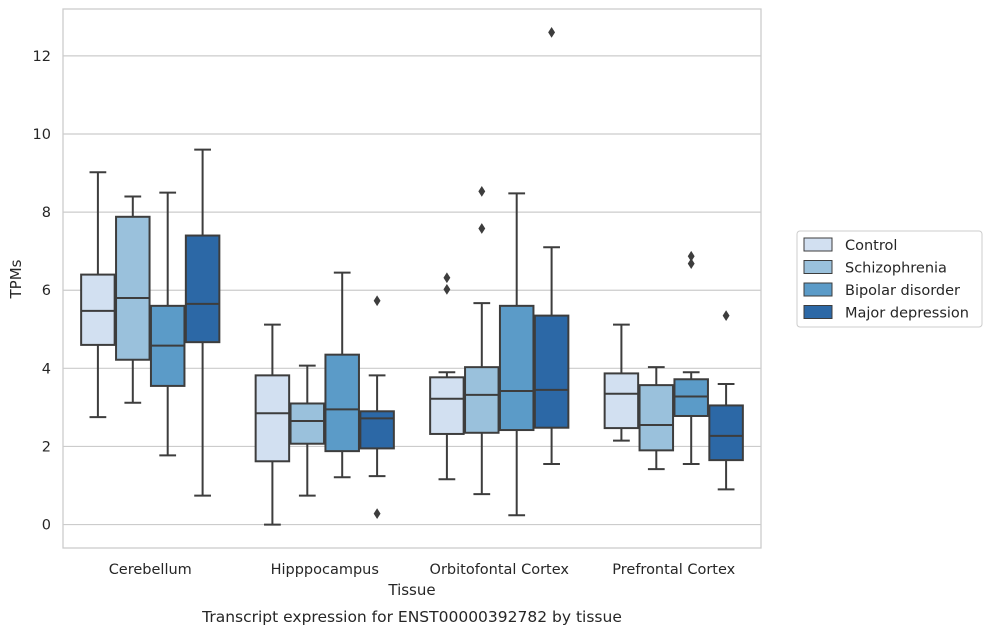 Image resolution: width=992 pixels, height=634 pixels. I want to click on y-axis-label: TPMs, so click(16, 279).